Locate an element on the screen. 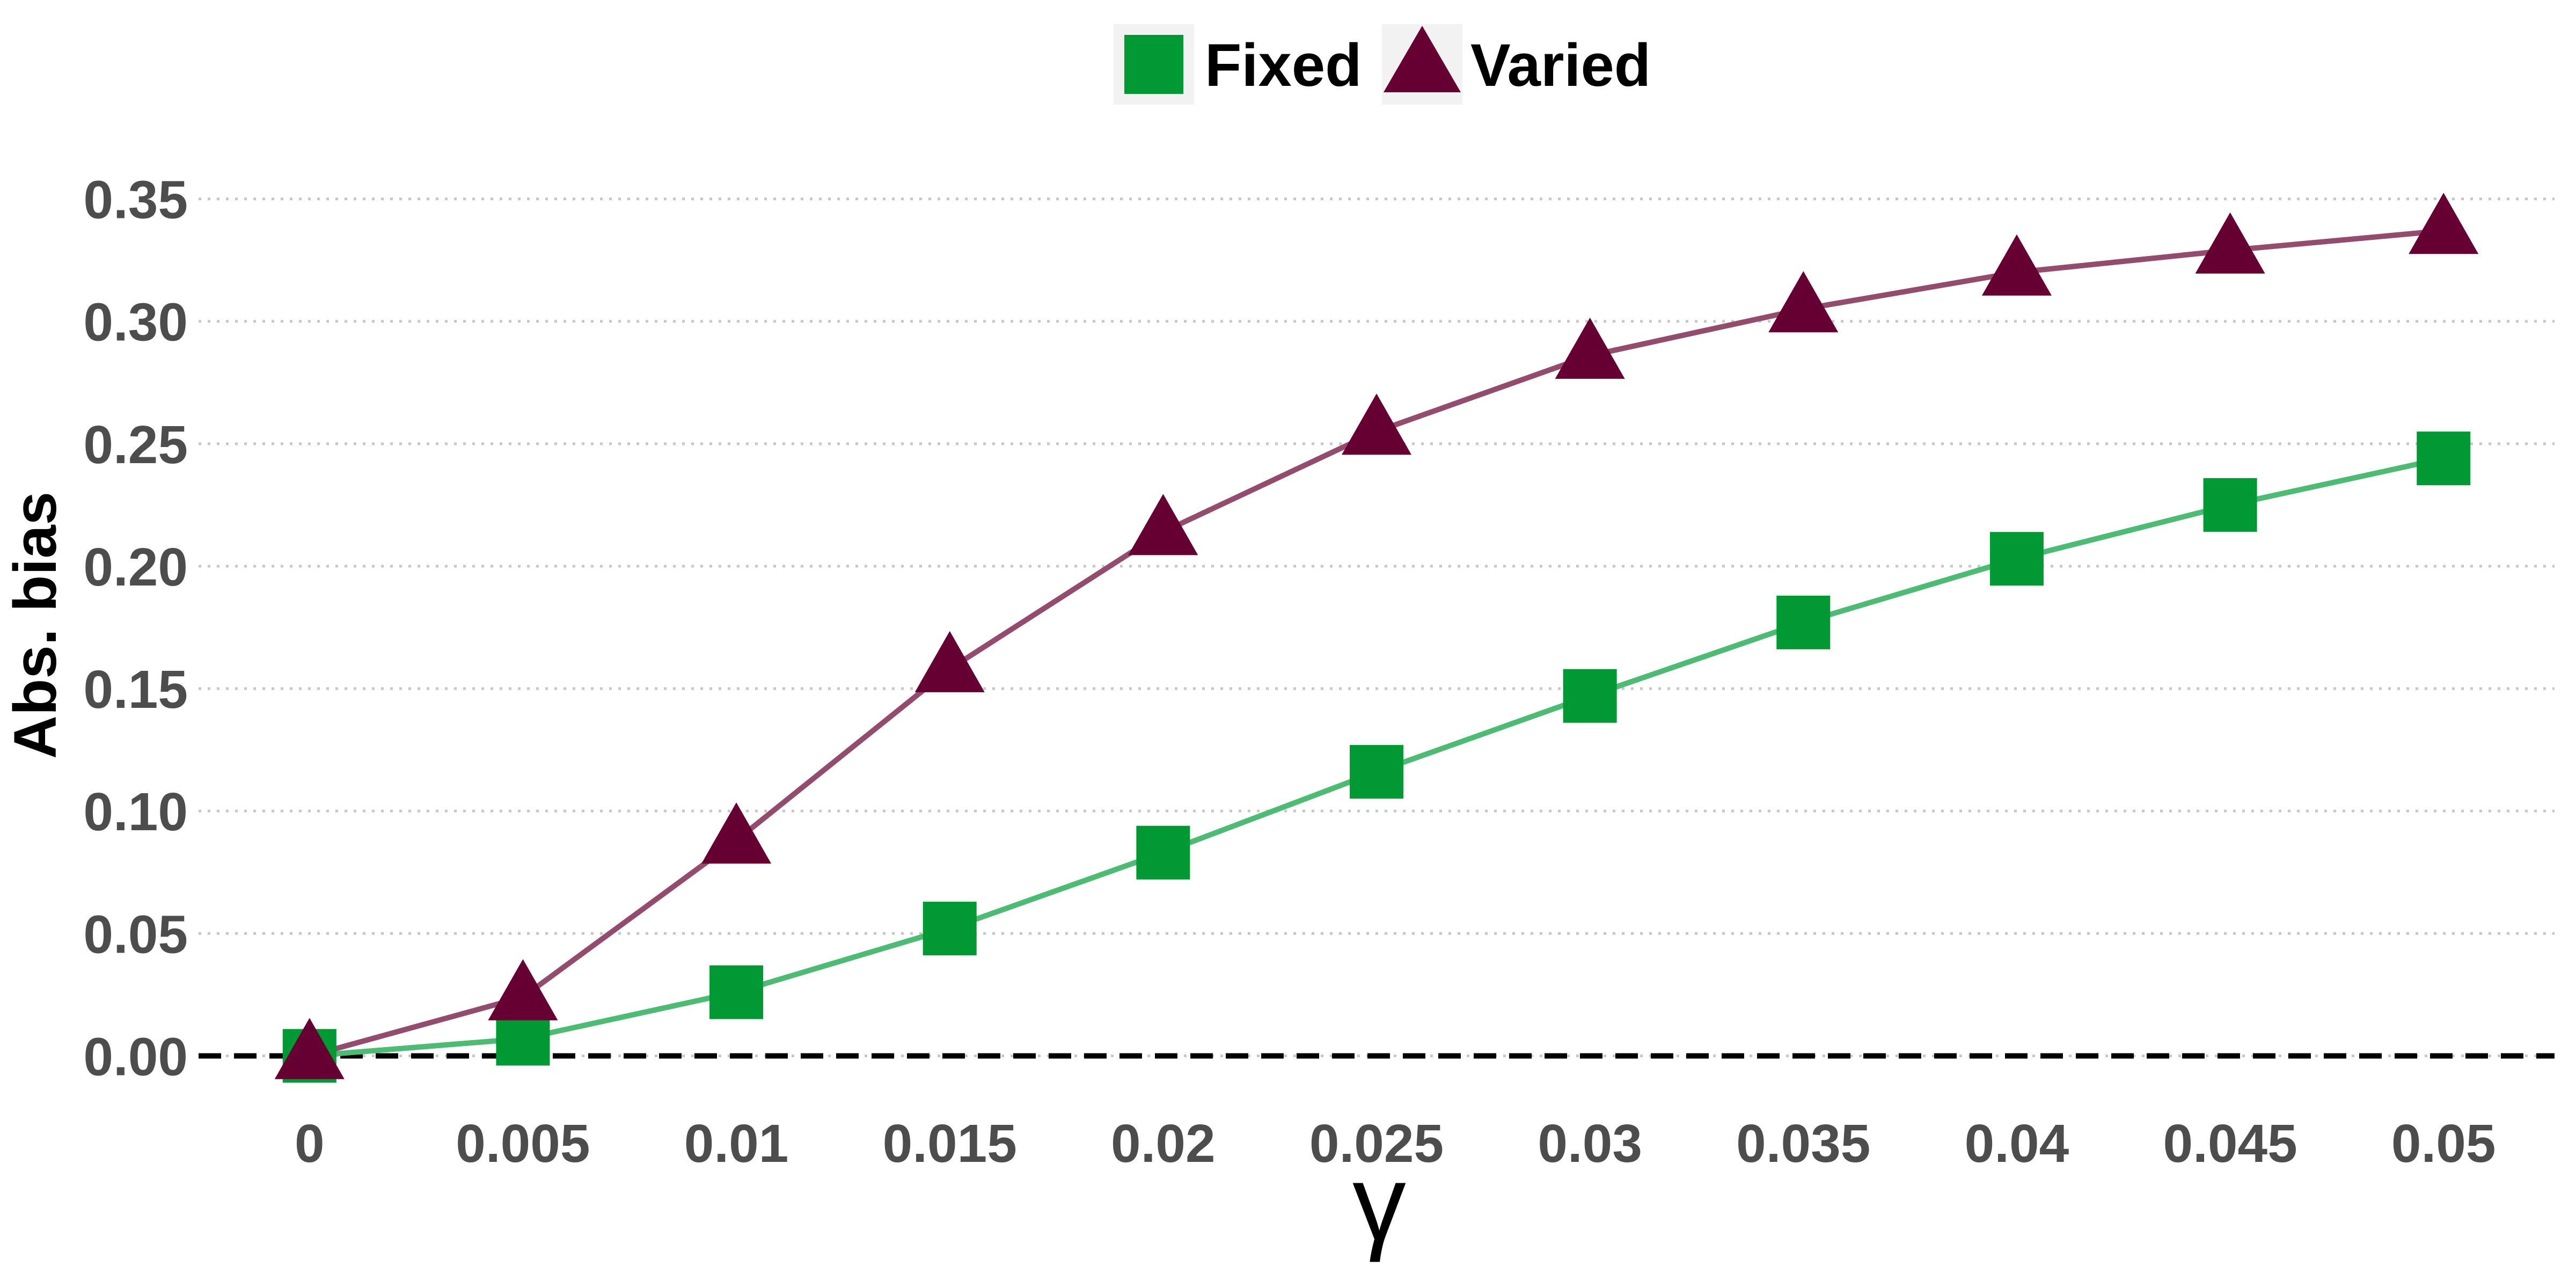 Image resolution: width=2576 pixels, height=1288 pixels. legend-marker-varied is located at coordinates (1422, 59).